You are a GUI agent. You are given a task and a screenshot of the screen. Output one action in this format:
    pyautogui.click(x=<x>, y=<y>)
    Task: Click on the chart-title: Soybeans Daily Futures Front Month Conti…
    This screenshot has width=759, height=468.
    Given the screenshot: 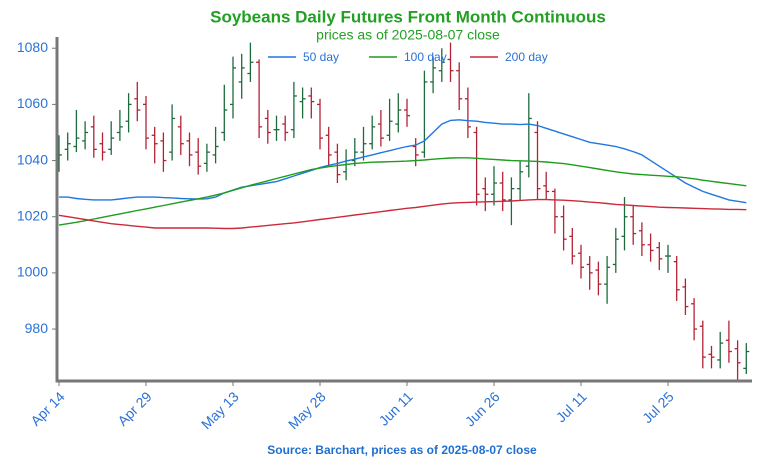 What is the action you would take?
    pyautogui.click(x=408, y=16)
    